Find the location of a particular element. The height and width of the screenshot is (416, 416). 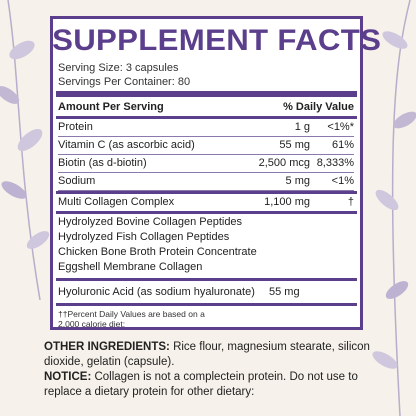

complex-item: Chicken Bone Broth Protein Concentrate is located at coordinates (157, 252).